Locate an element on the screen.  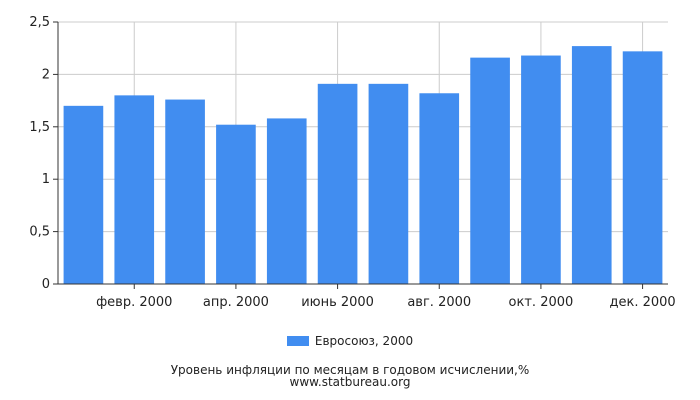
legend: Евросоюз, 2000 is located at coordinates (350, 341).